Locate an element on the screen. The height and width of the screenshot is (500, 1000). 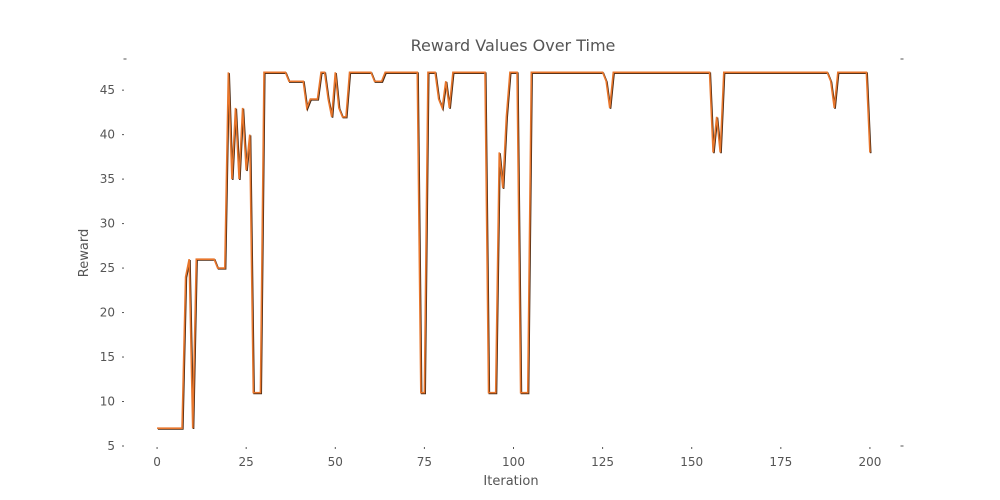
x-tick-label: 25 is located at coordinates (246, 462).